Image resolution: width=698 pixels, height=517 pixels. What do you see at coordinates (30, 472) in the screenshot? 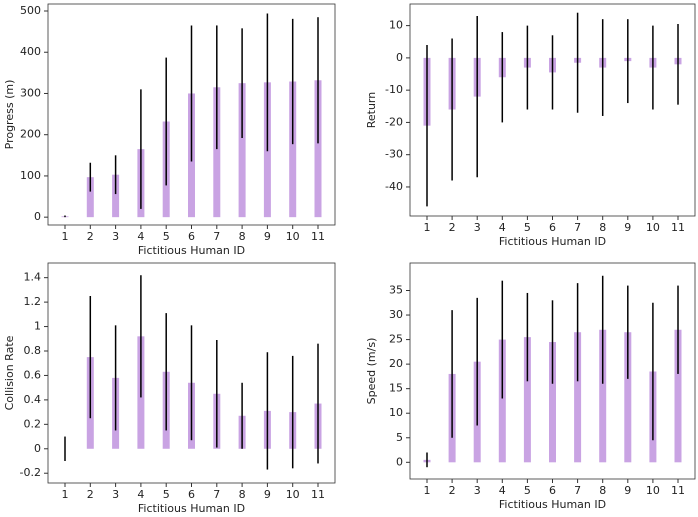
I see `y-tick-label: -0.2` at bounding box center [30, 472].